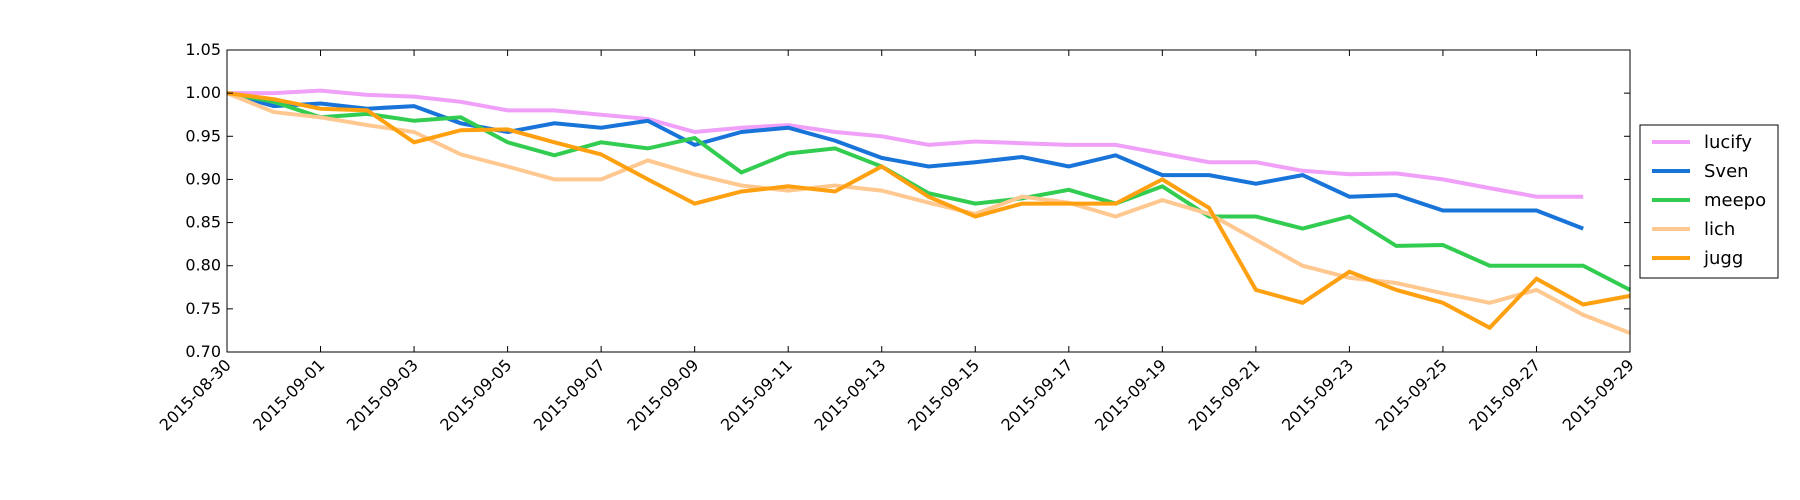  Describe the element at coordinates (203, 222) in the screenshot. I see `y-tick-label: 0.85` at that location.